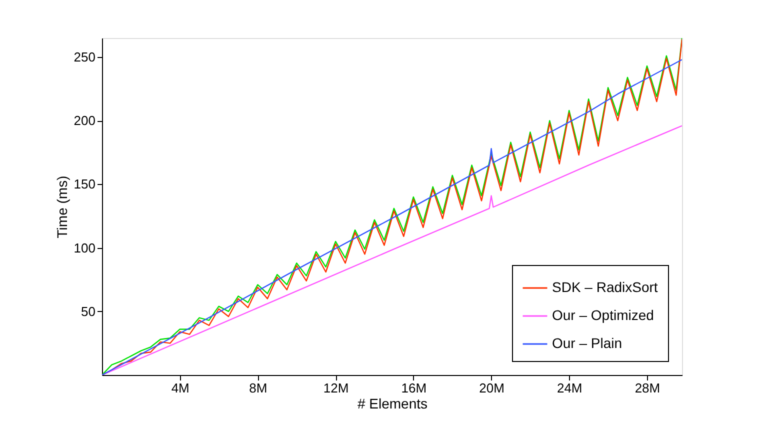 This screenshot has width=762, height=427. Describe the element at coordinates (491, 388) in the screenshot. I see `x-tick-label: 20M` at that location.